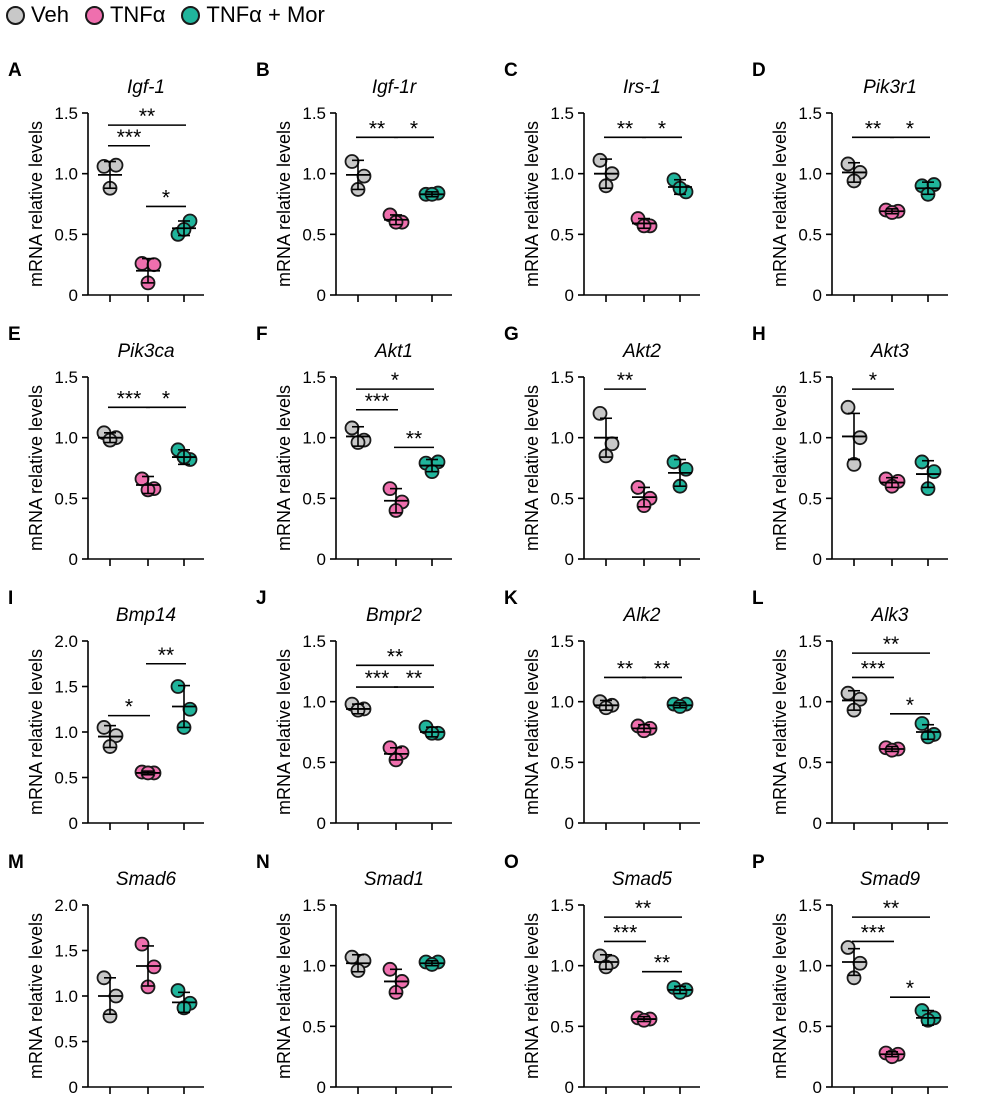 This screenshot has height=1100, width=996. Describe the element at coordinates (16, 862) in the screenshot. I see `panel-m-letter: M` at that location.